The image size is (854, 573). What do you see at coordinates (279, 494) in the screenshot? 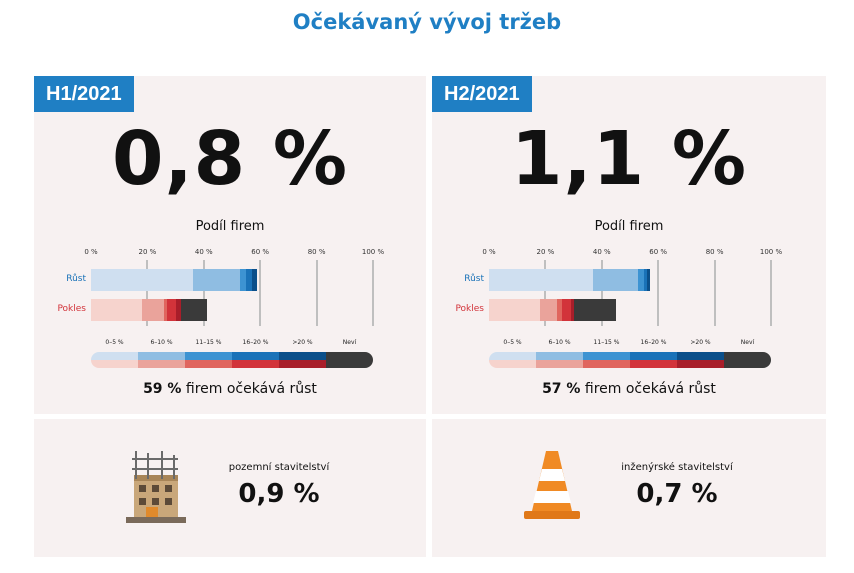
I see `sector-value: 0,9 %` at bounding box center [279, 494].